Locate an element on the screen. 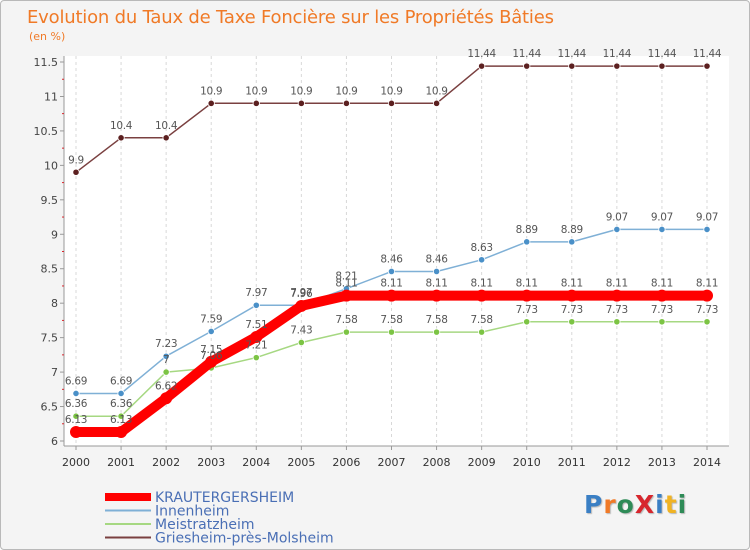 The image size is (750, 550). data-label: 7.06 is located at coordinates (211, 356).